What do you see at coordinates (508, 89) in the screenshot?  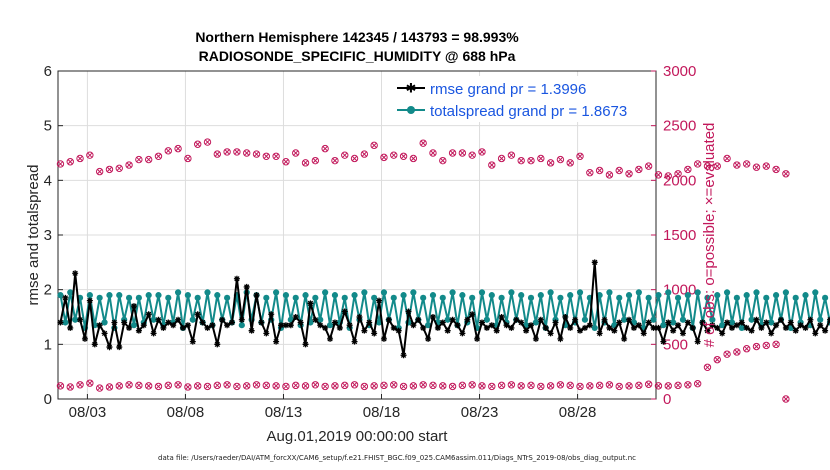 I see `legend-rmse-label: rmse grand pr = 1.3996` at bounding box center [508, 89].